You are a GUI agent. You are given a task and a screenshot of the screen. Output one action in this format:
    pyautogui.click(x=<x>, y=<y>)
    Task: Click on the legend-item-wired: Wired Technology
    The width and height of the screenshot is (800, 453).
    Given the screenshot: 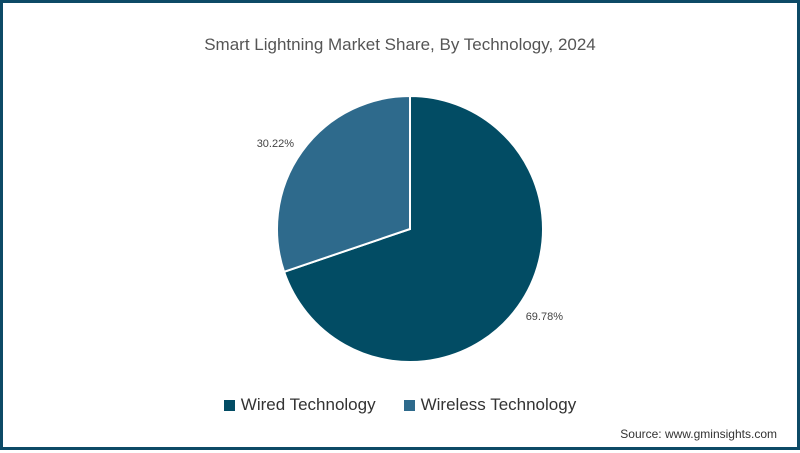 What is the action you would take?
    pyautogui.click(x=299, y=405)
    